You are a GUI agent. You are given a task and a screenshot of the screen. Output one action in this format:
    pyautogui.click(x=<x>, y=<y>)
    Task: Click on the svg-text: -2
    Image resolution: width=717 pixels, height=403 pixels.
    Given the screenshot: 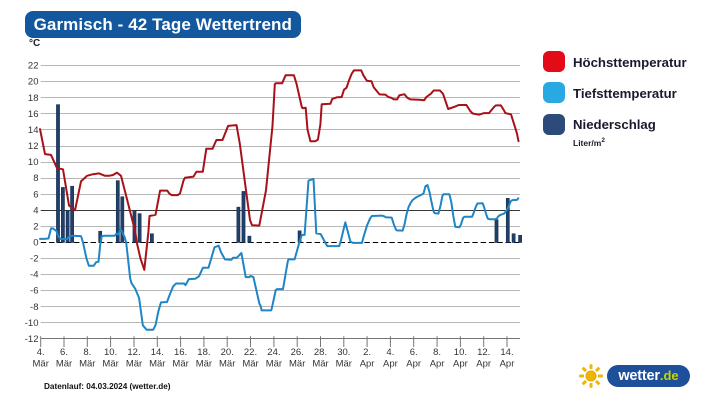 What is the action you would take?
    pyautogui.click(x=34, y=259)
    